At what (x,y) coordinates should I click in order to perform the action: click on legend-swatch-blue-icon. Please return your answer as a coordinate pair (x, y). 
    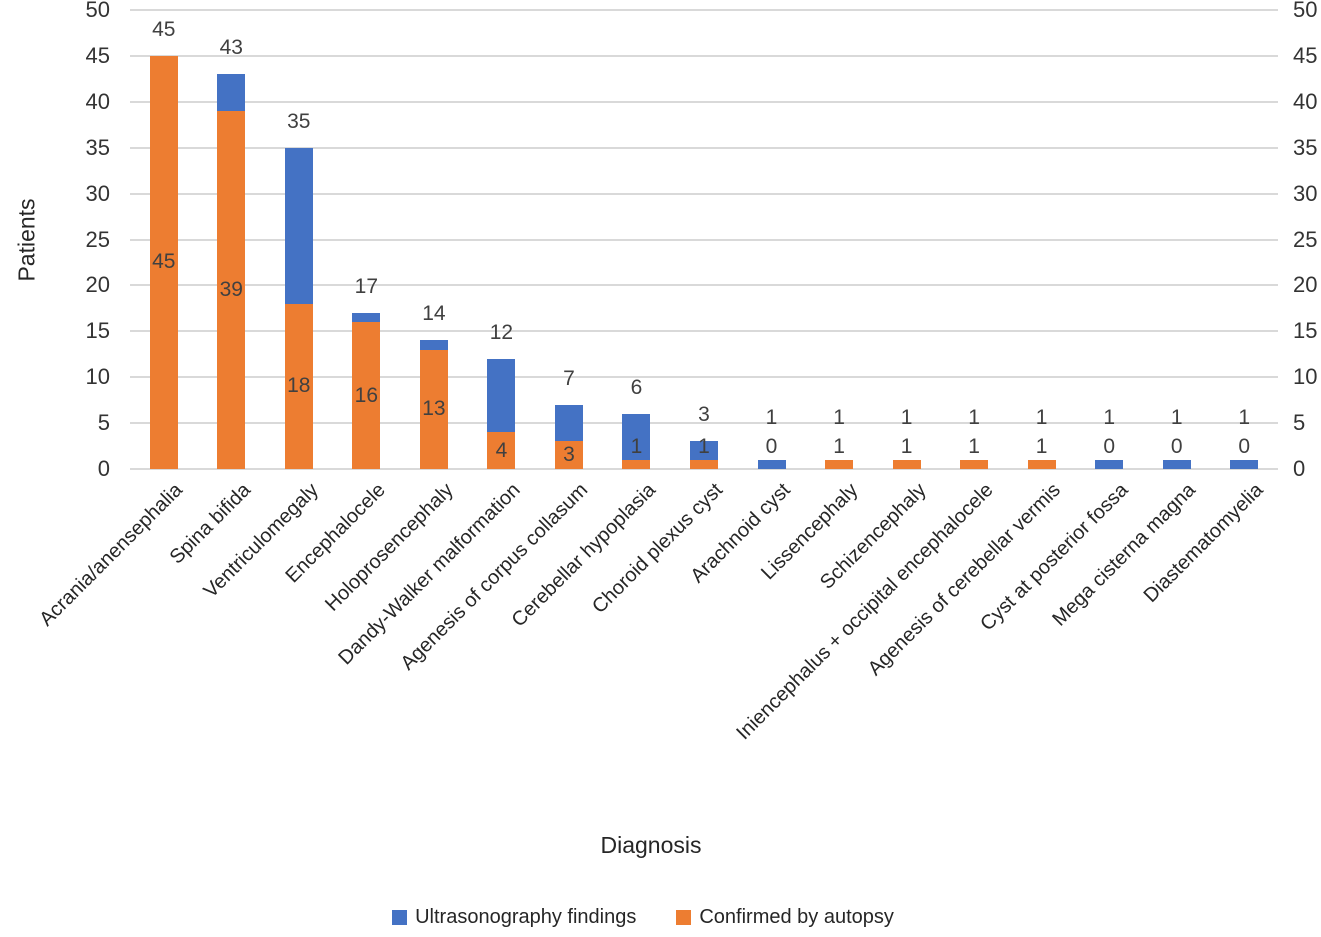
    Looking at the image, I should click on (400, 917).